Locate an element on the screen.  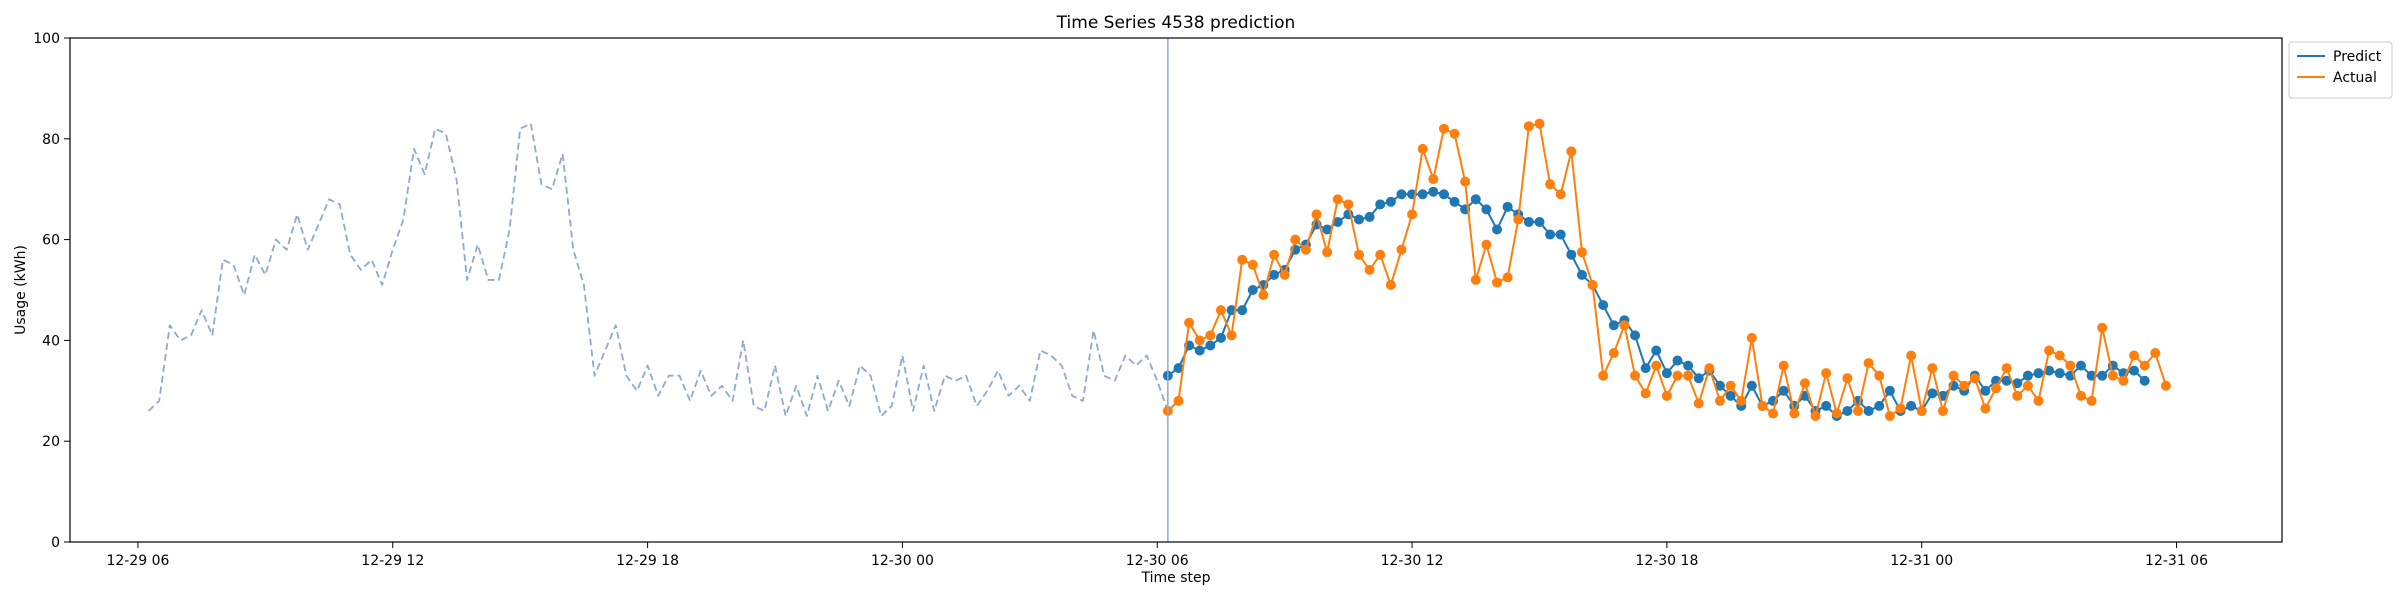
legend: Predict Actual is located at coordinates (2340, 70).